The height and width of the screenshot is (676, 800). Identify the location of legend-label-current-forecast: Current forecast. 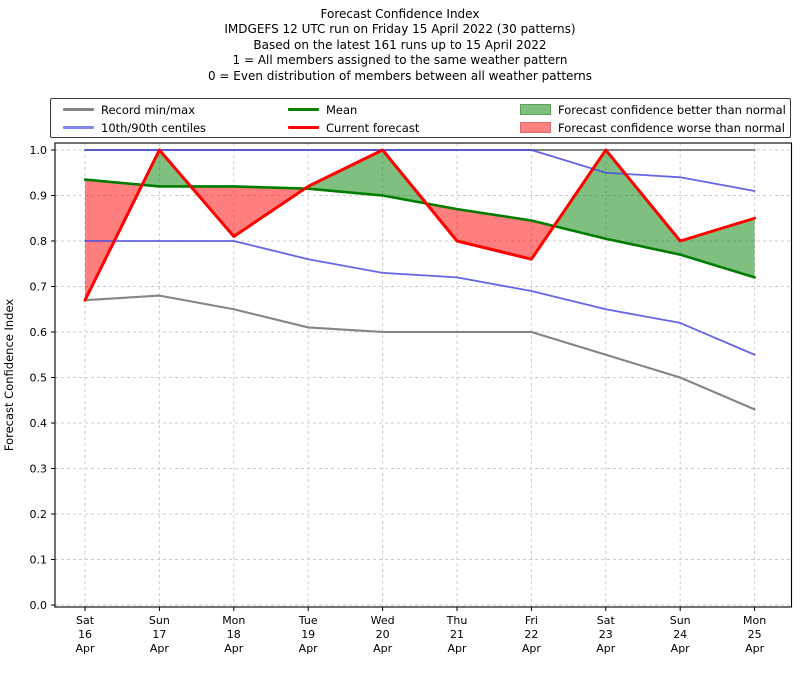
(373, 127).